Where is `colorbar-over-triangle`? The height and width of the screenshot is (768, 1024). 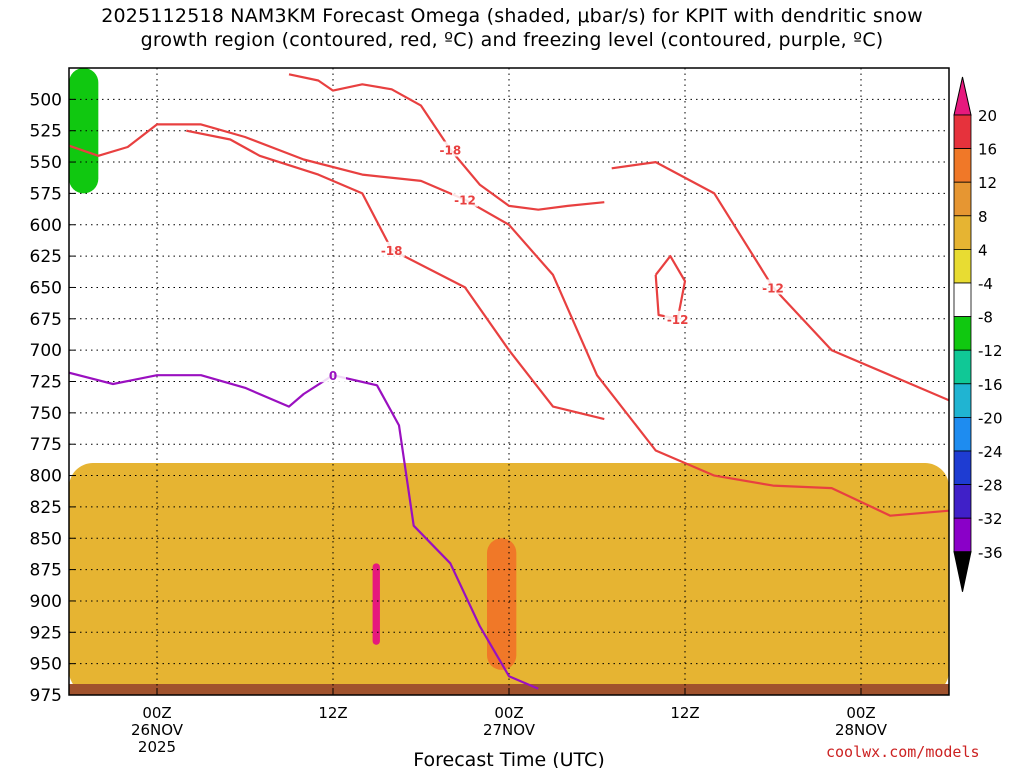
colorbar-over-triangle is located at coordinates (962, 96).